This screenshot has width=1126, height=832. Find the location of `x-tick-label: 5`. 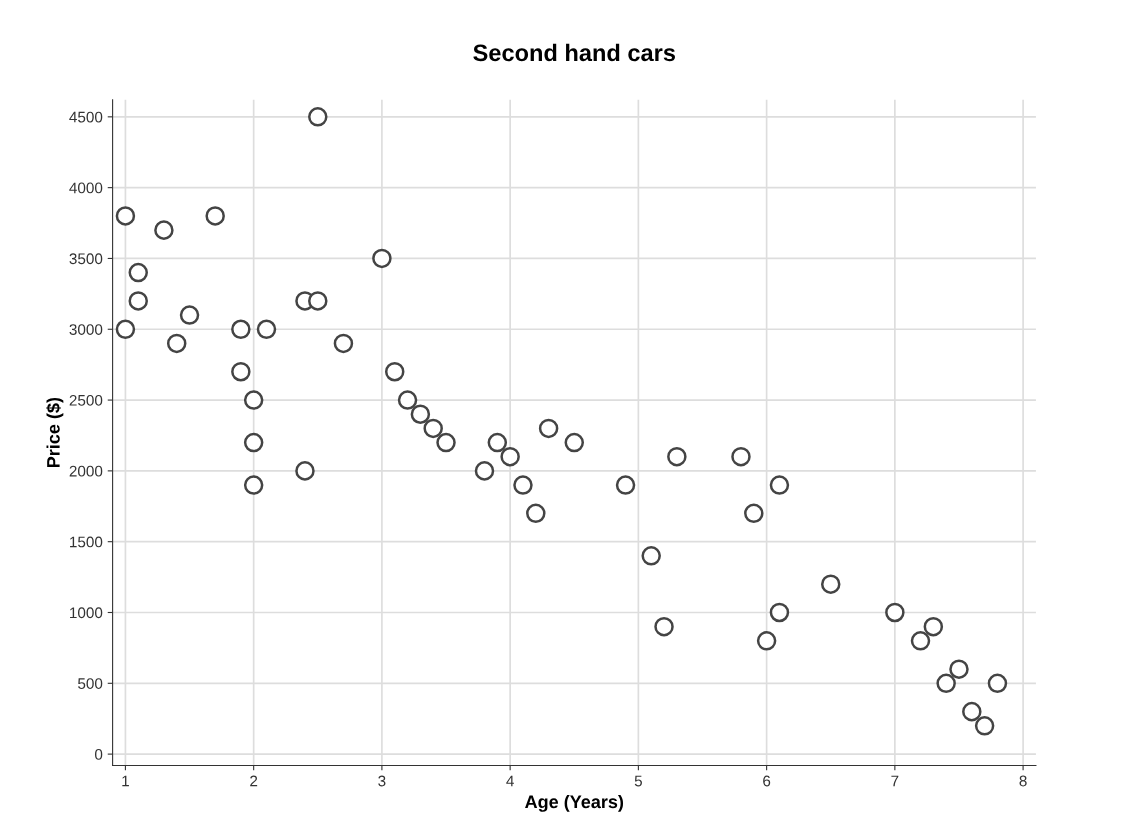

x-tick-label: 5 is located at coordinates (638, 781).